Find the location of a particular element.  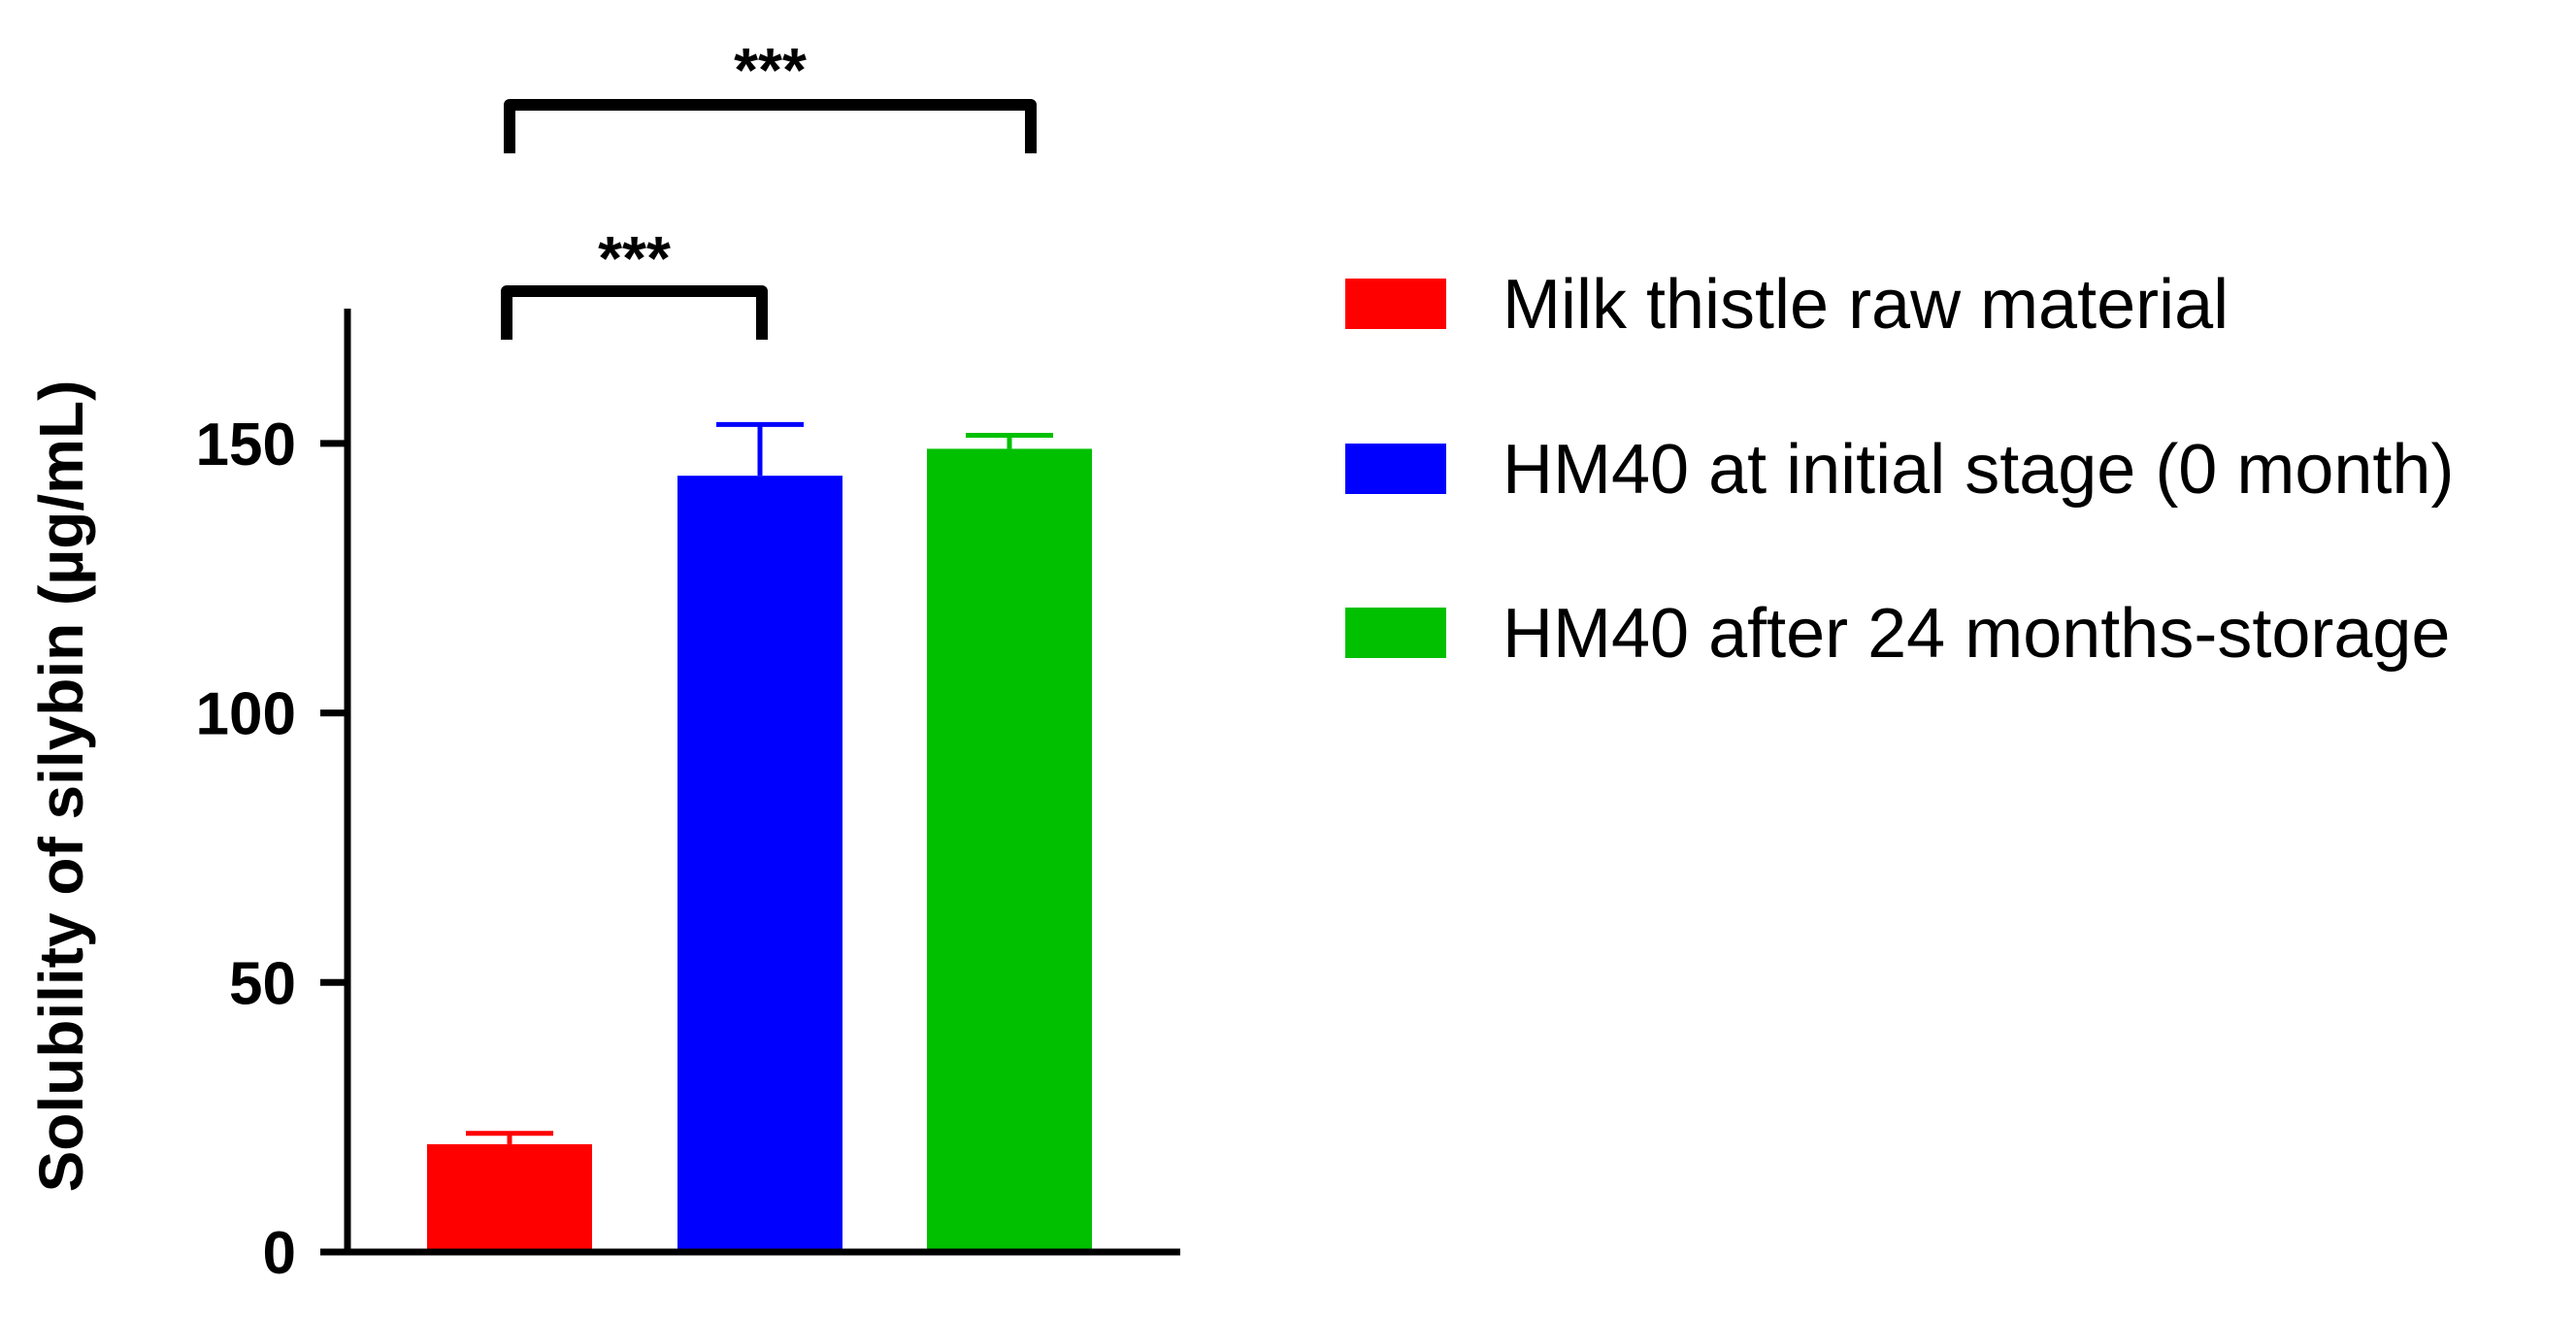

error-bars is located at coordinates (759, 782).